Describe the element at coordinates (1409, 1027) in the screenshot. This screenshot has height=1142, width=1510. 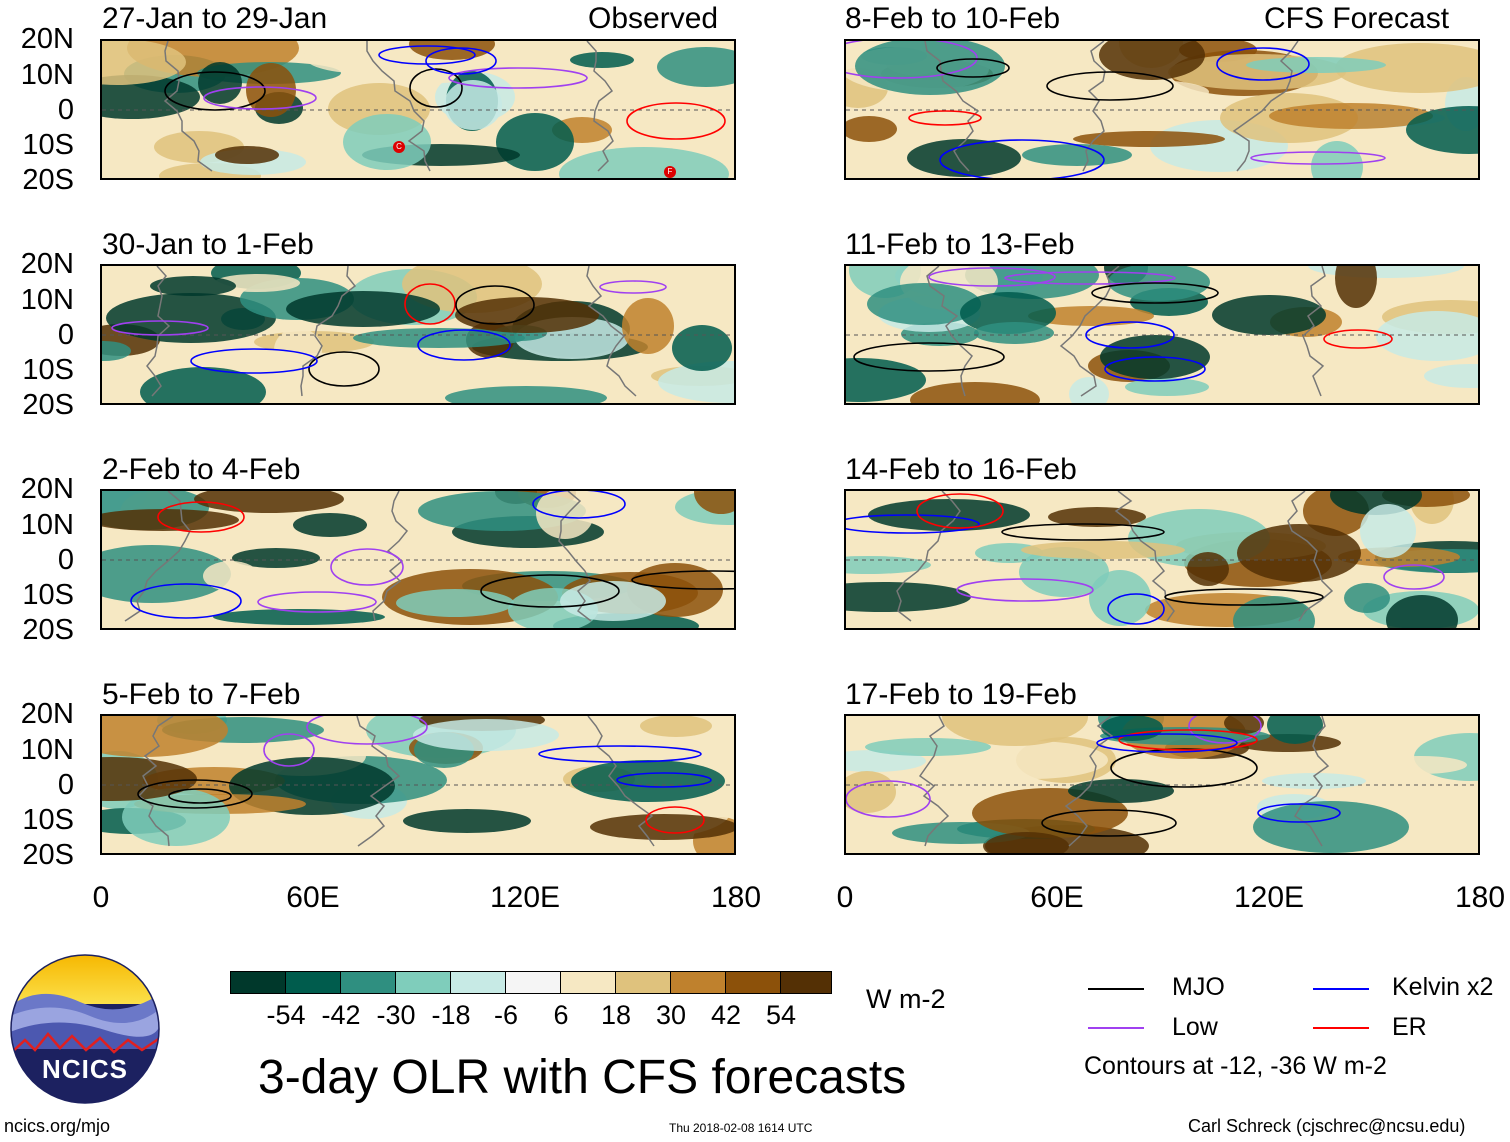
I see `legend-label-er: ER` at that location.